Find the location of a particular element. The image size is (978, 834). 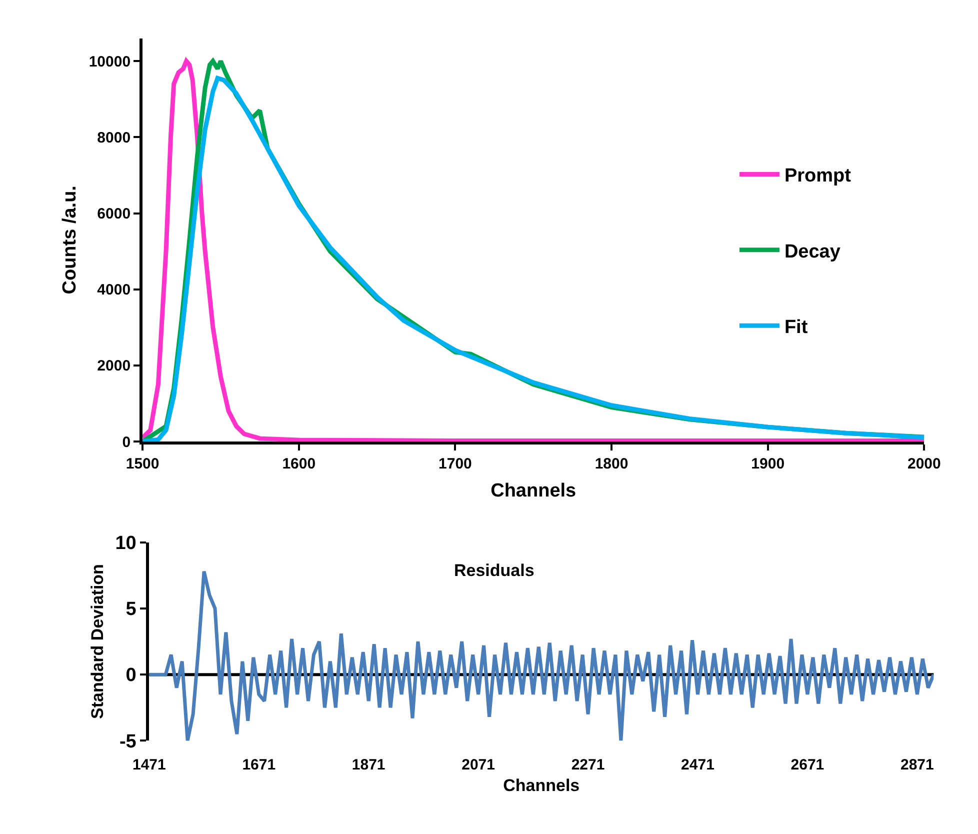

y-tick-label: 6000 is located at coordinates (114, 214).